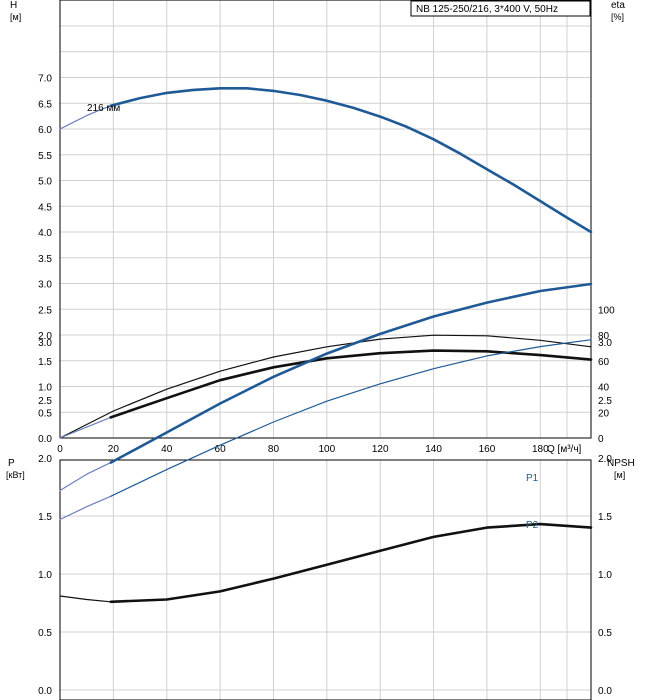  Describe the element at coordinates (221, 449) in the screenshot. I see `flow-tick-label: 60` at that location.